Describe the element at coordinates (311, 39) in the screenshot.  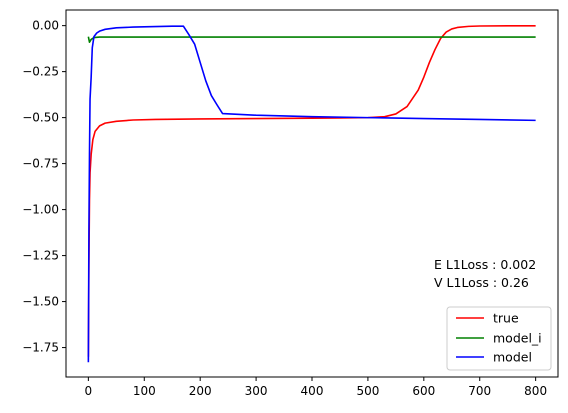
I see `series-line-model-i` at that location.